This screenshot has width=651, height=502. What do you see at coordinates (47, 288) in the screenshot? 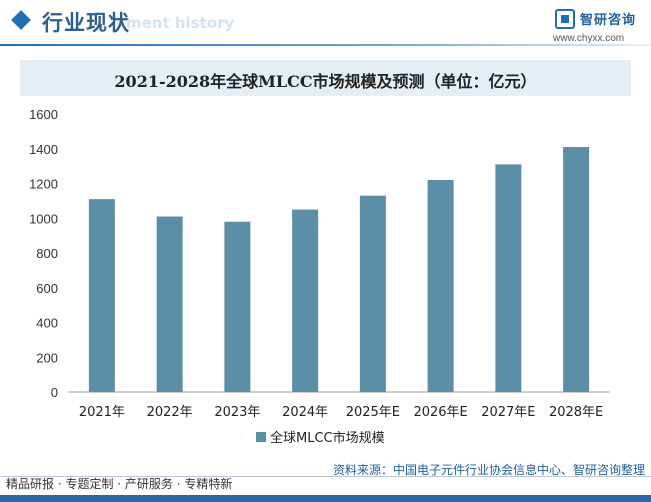
I see `y-tick-label: 600` at bounding box center [47, 288].